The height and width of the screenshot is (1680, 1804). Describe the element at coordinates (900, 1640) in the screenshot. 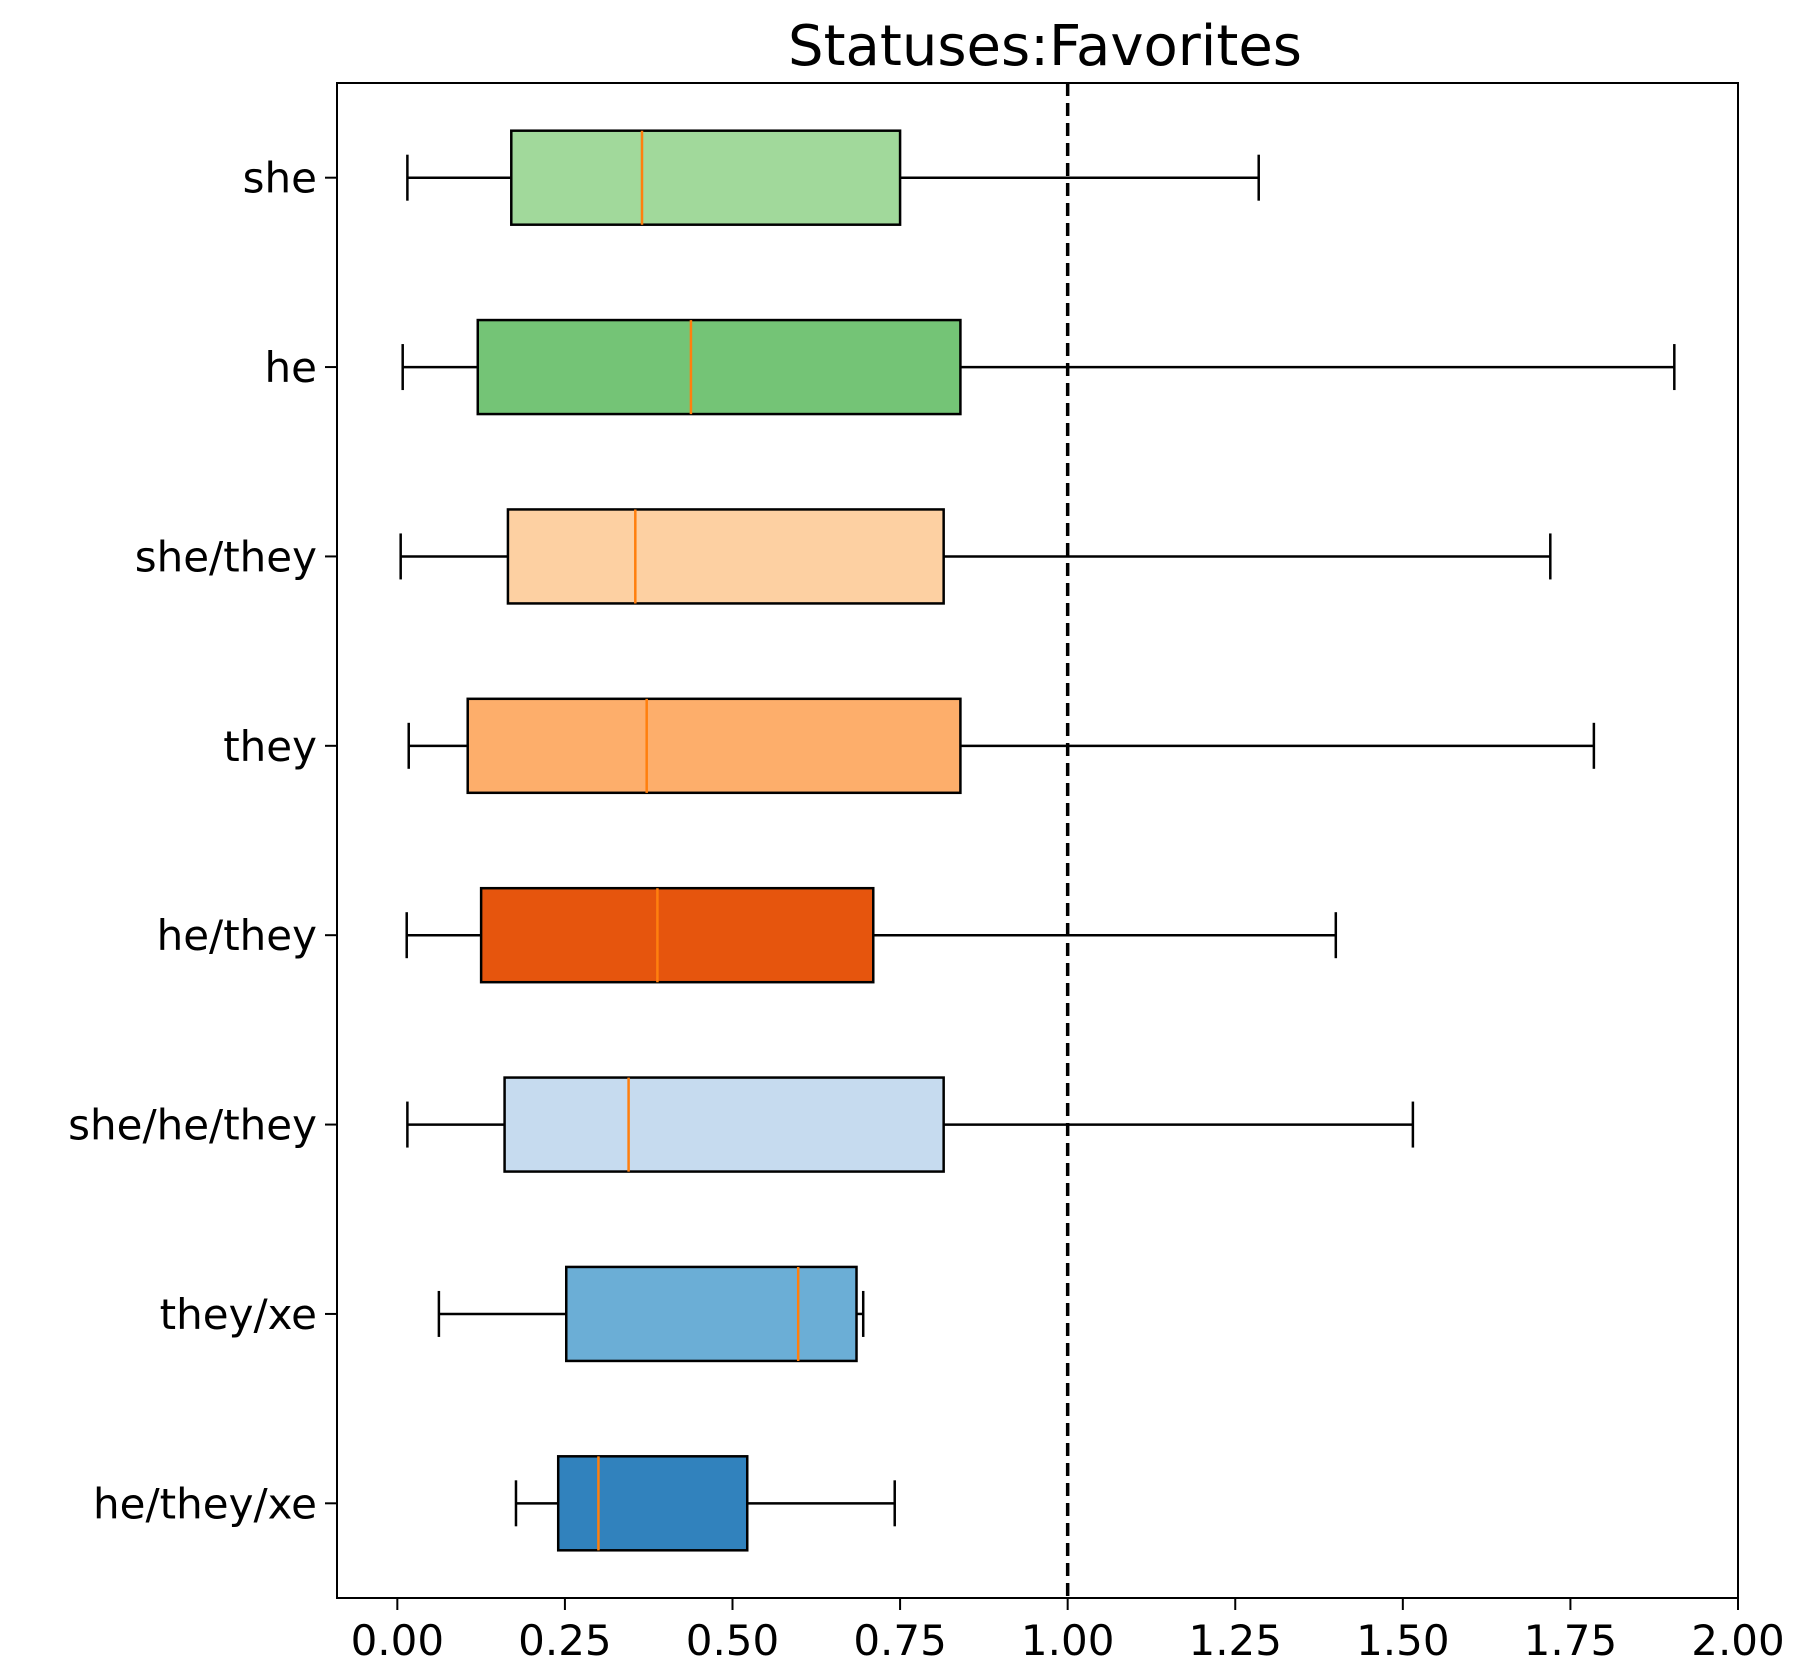

I see `xtick-label: 0.75` at that location.